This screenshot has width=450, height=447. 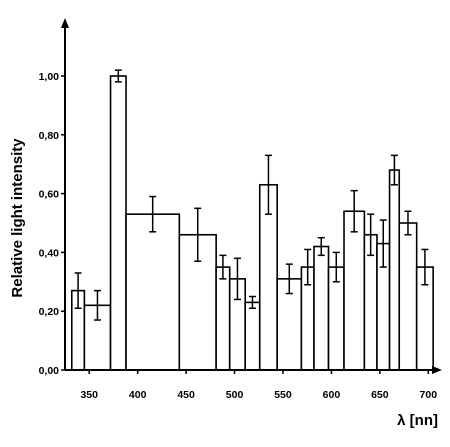 What do you see at coordinates (186, 395) in the screenshot?
I see `x-tick-label: 450` at bounding box center [186, 395].